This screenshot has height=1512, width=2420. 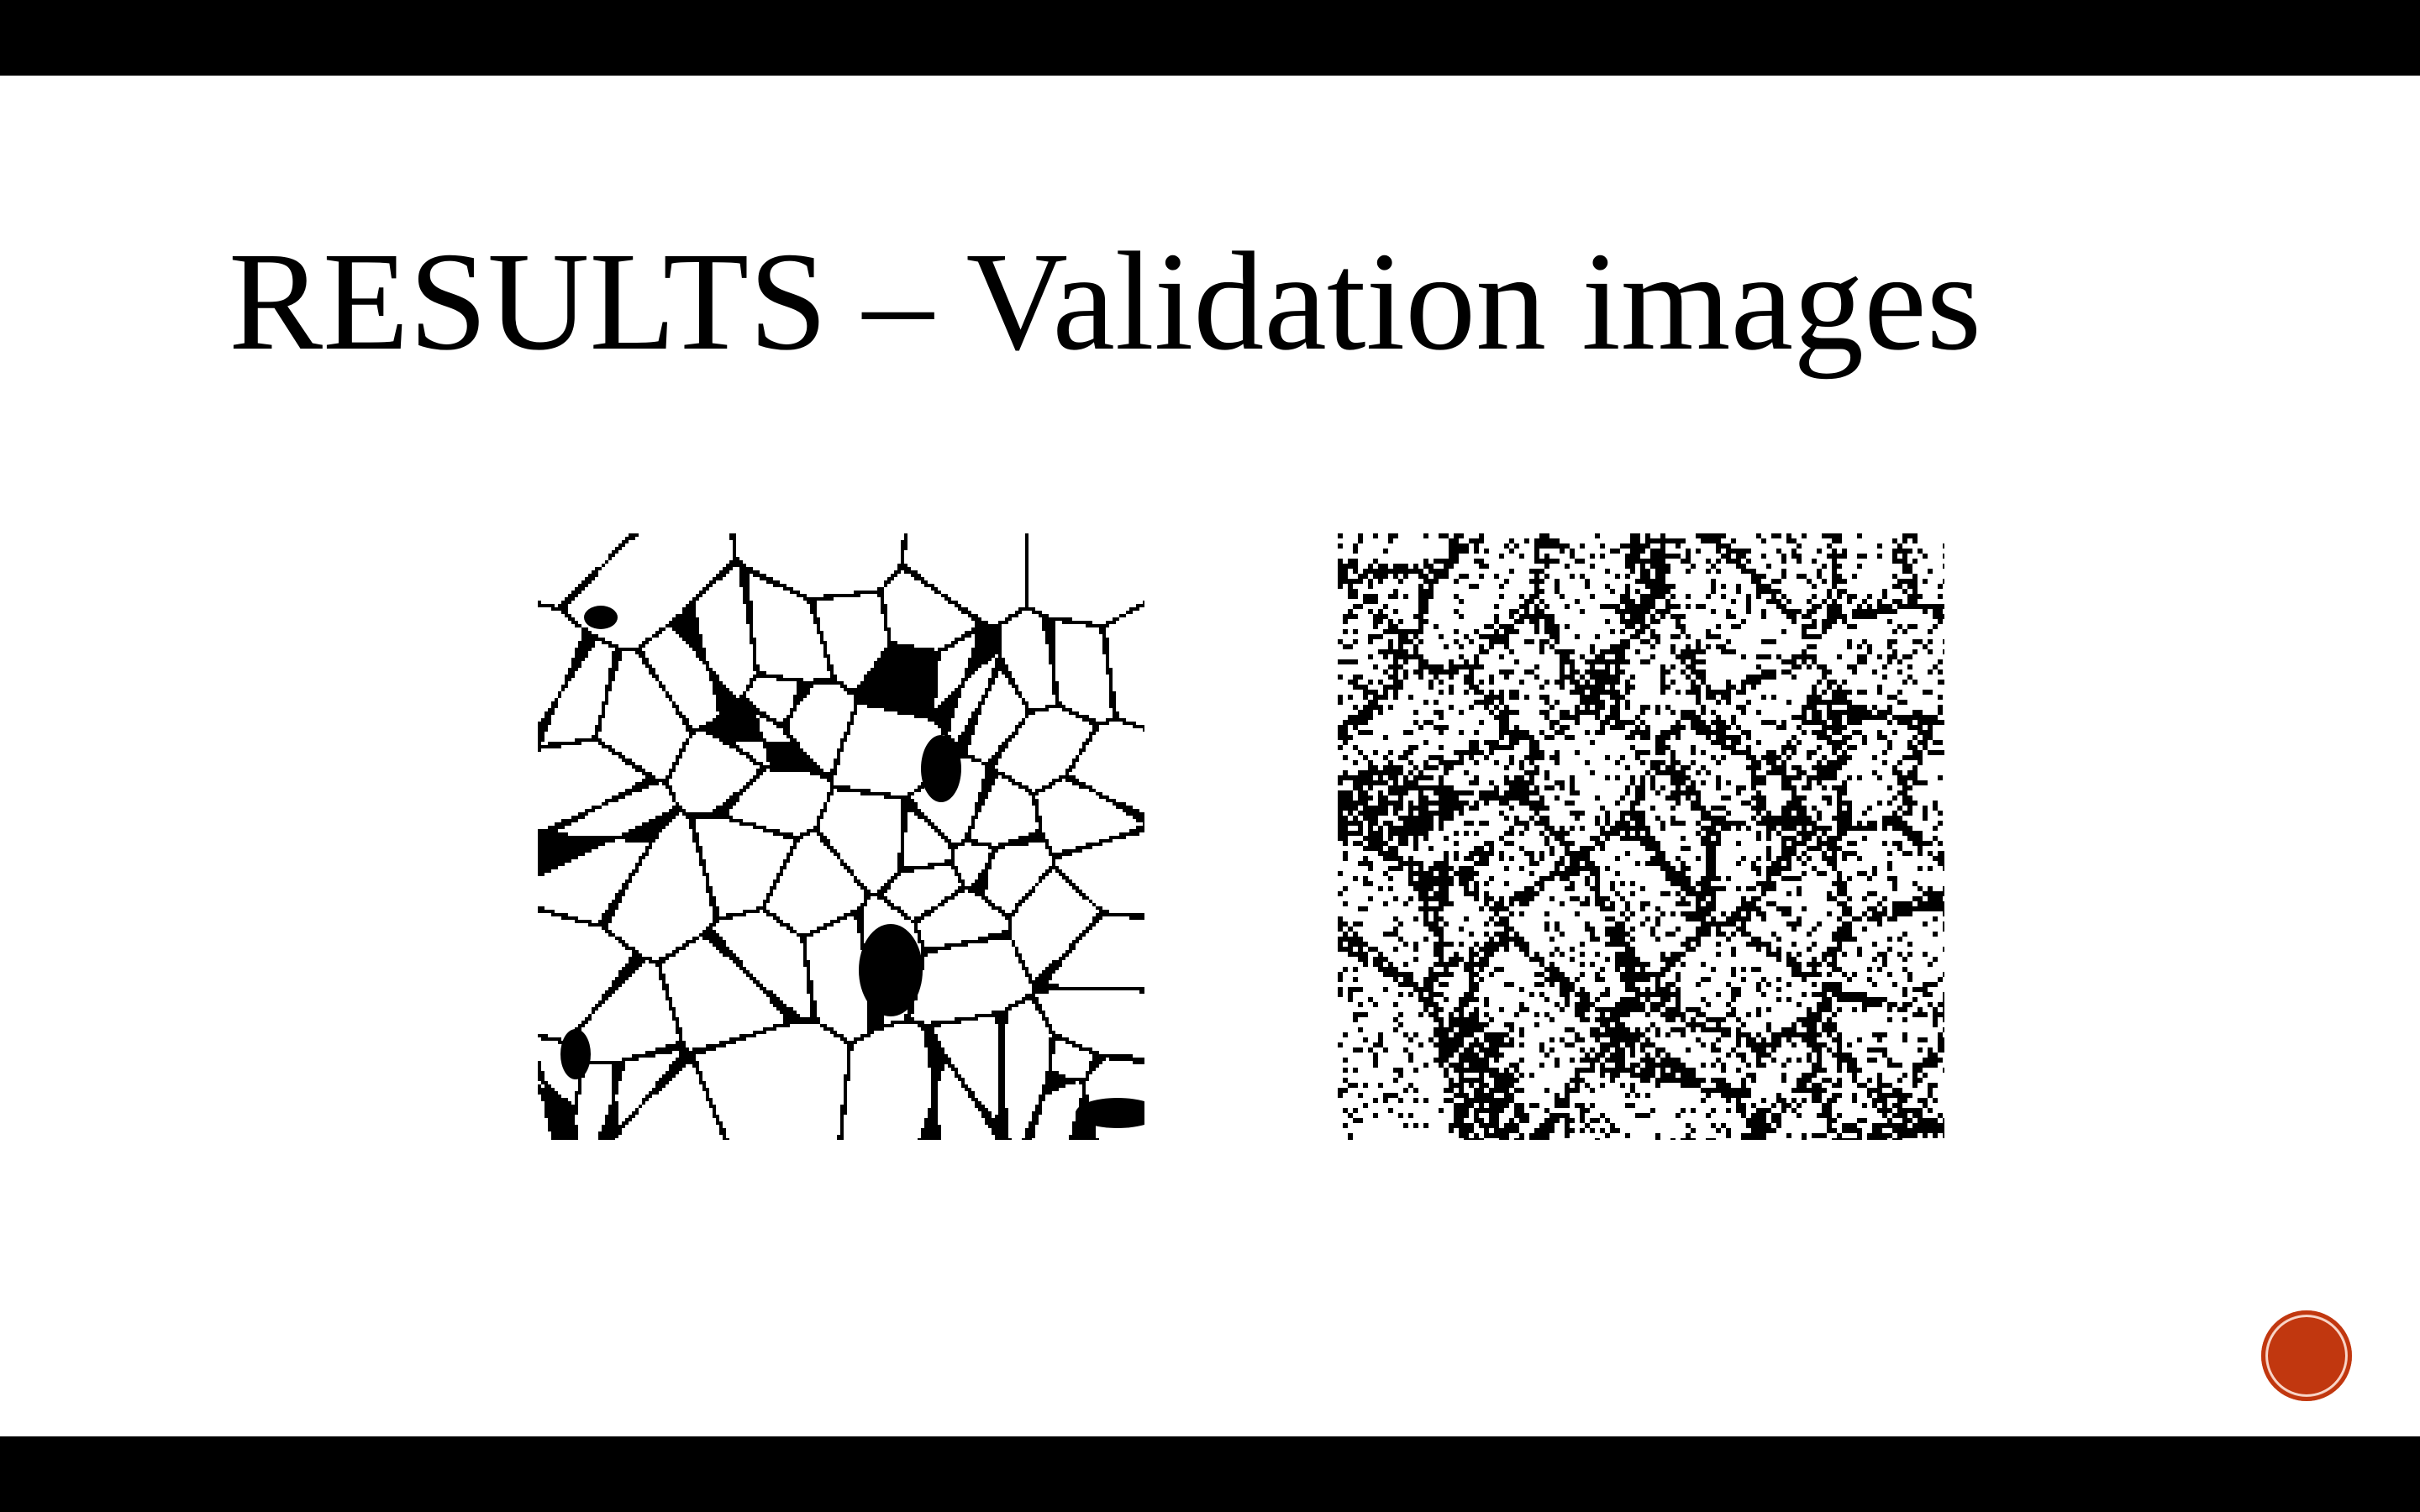 I want to click on record-circle-icon, so click(x=2306, y=1355).